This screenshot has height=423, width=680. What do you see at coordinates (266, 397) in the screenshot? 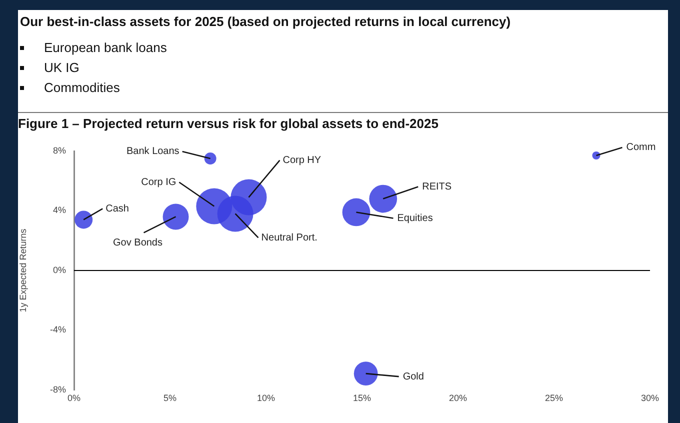
I see `x-tick-label: 10%` at bounding box center [266, 397].